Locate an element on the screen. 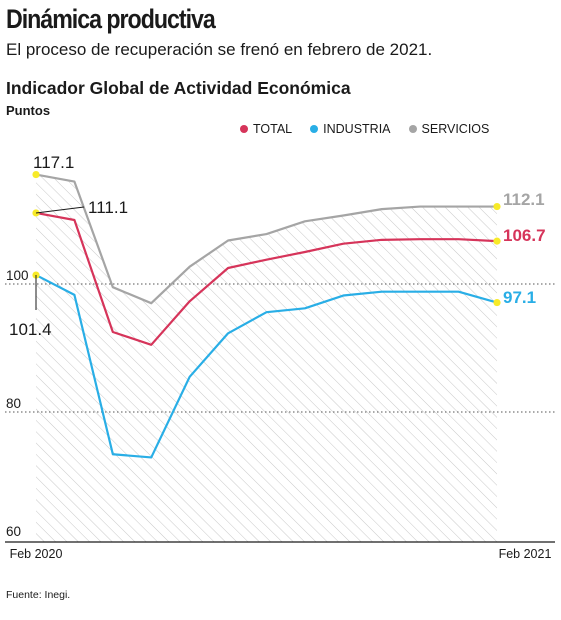 The width and height of the screenshot is (561, 620). label-industria-end: 97.1 is located at coordinates (519, 297).